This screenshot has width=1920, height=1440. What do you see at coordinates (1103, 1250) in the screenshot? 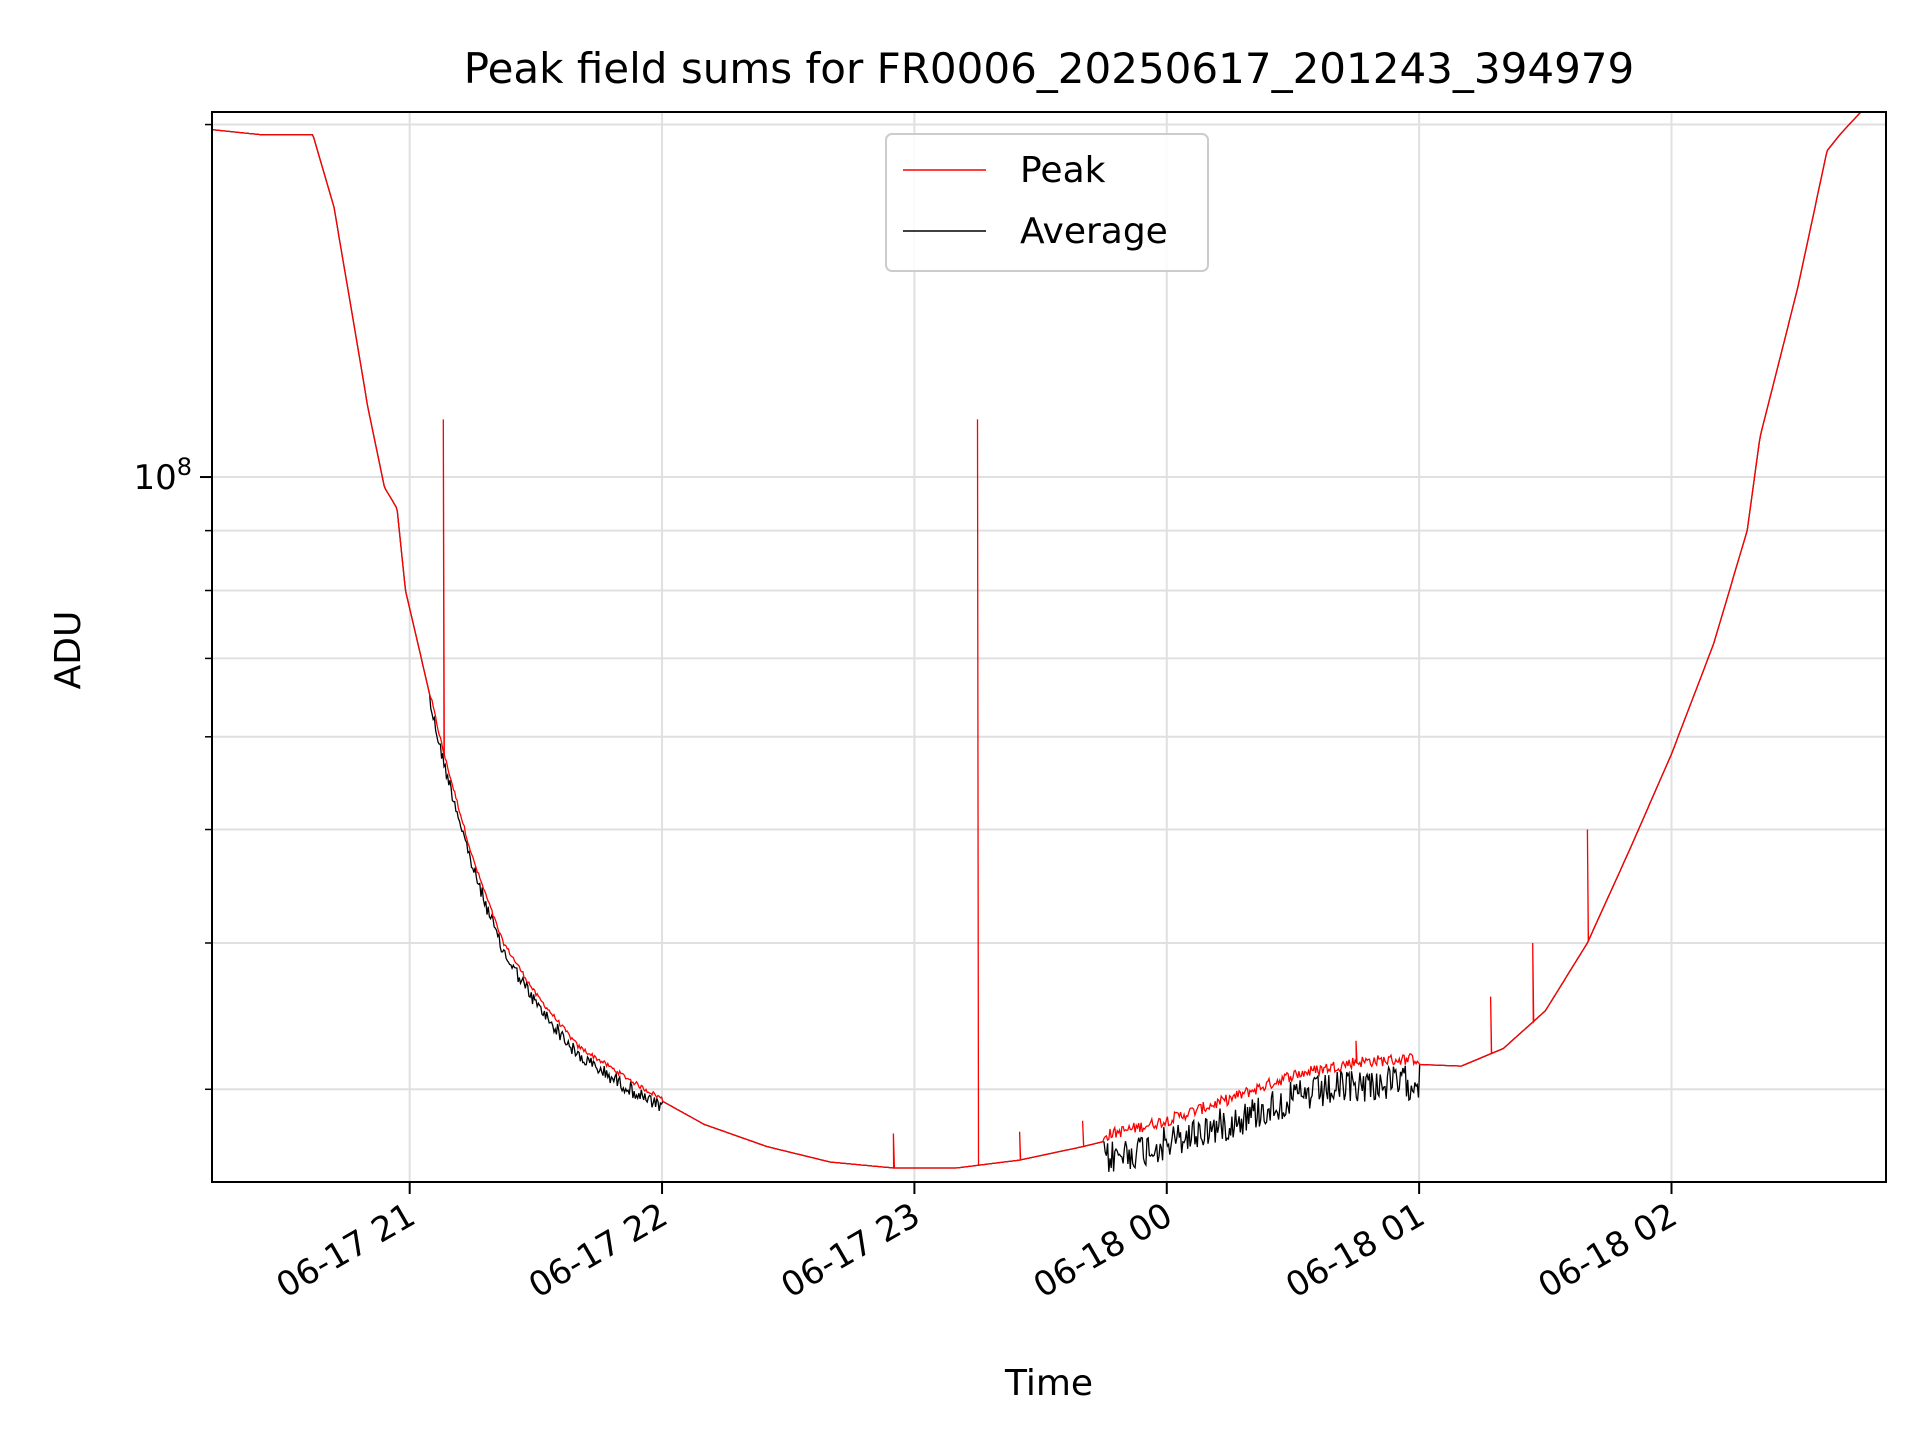
I see `x-tick-label: 06-18 00` at bounding box center [1103, 1250].